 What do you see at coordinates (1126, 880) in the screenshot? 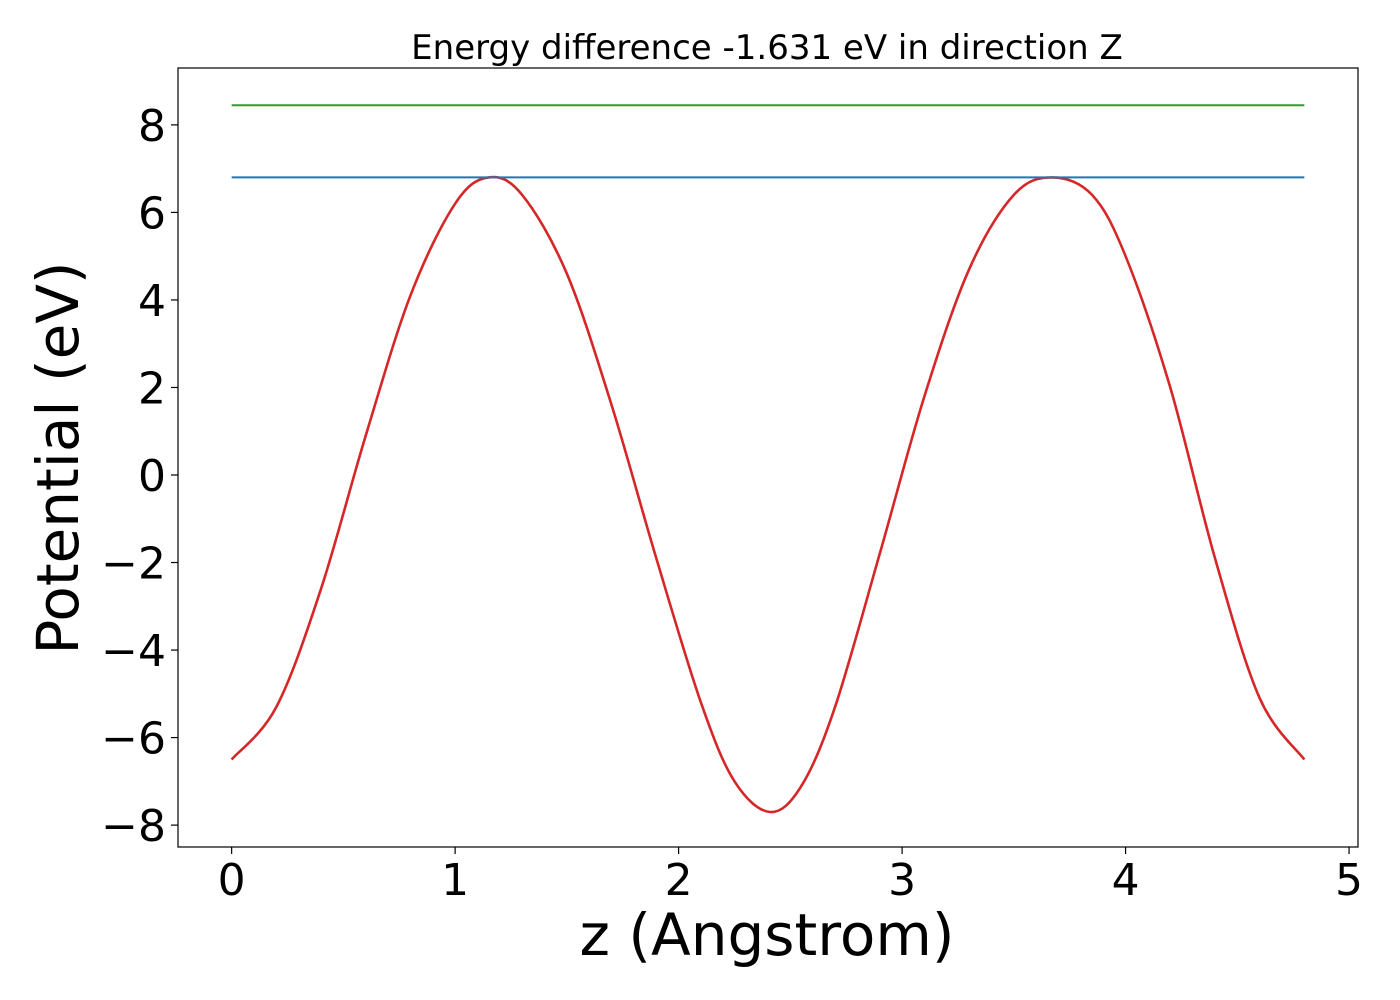
I see `x-tick-label: 4` at bounding box center [1126, 880].